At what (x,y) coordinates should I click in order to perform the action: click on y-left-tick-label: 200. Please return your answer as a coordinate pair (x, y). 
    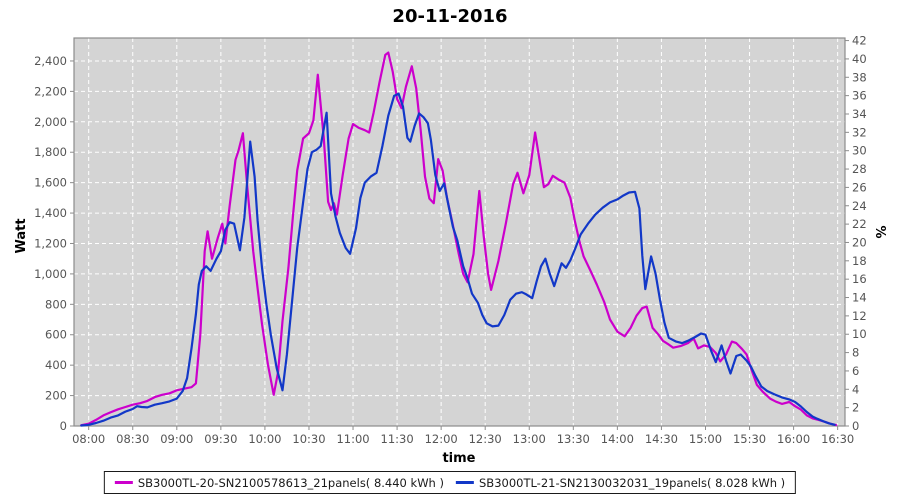
    Looking at the image, I should click on (56, 396).